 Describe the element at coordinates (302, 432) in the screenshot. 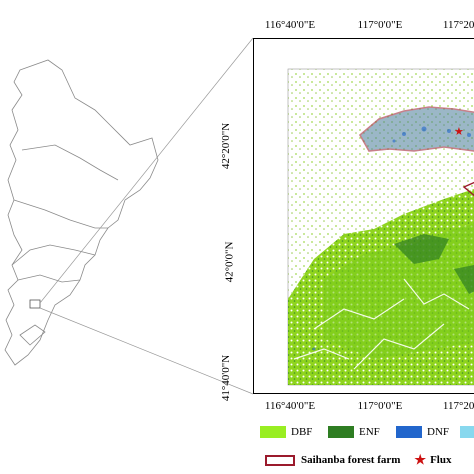

I see `dbf-label: DBF` at that location.